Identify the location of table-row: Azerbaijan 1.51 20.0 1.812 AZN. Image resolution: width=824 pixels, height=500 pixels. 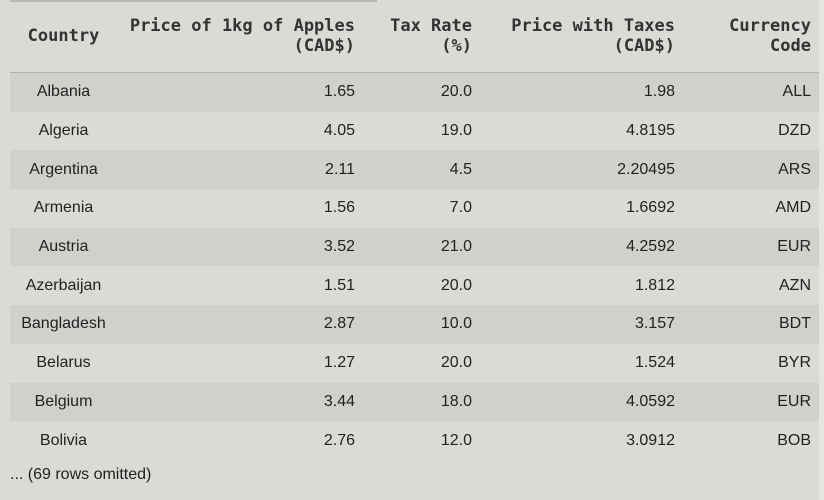
(414, 286).